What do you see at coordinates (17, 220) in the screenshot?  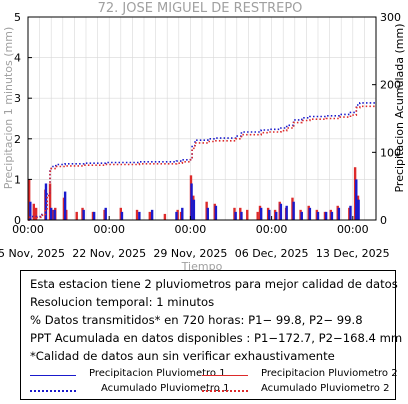 I see `y-tick-label-left: 0` at bounding box center [17, 220].